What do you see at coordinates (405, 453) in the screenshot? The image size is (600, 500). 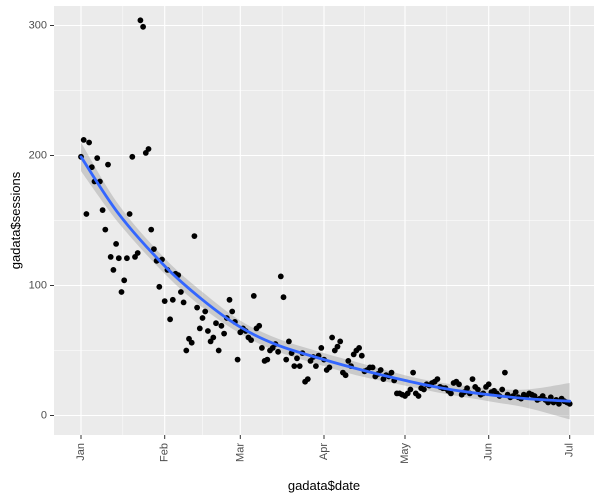 I see `x-tick-label: May` at bounding box center [405, 453].